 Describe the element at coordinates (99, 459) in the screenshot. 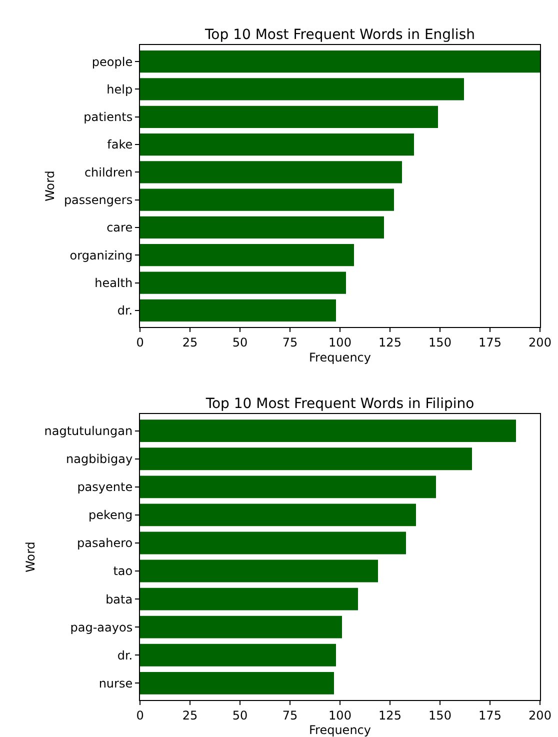

I see `y-tick-label: nagbibigay` at that location.